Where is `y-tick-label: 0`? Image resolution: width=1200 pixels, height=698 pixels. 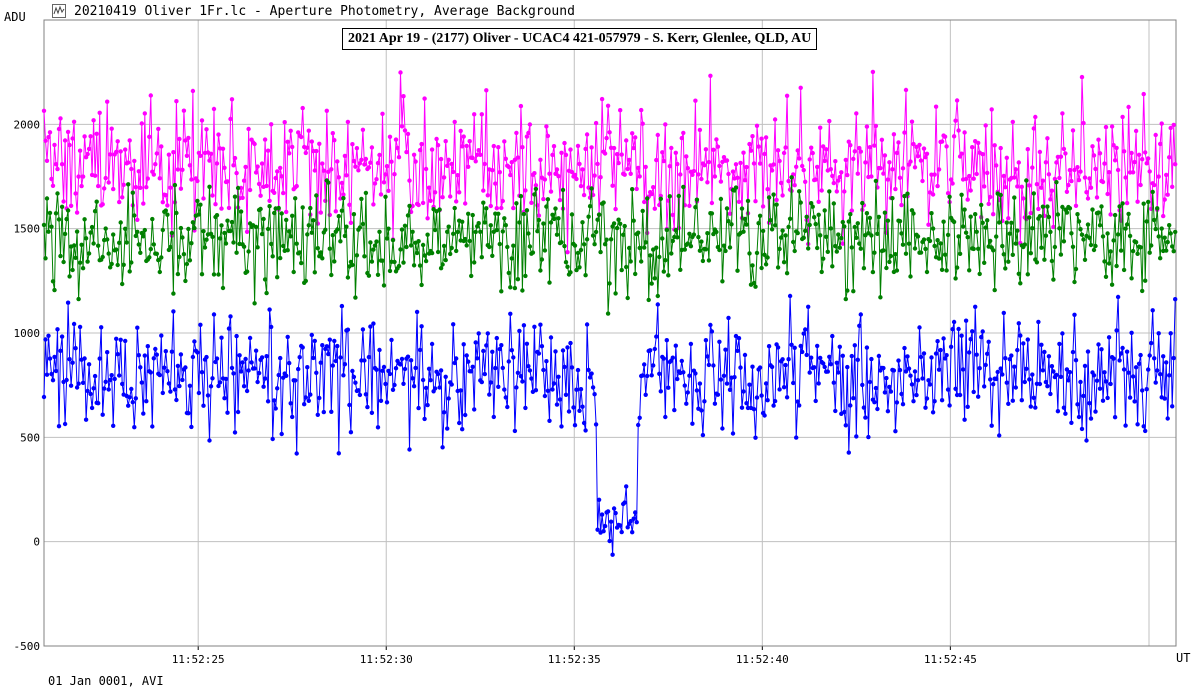 y-tick-label: 0 is located at coordinates (36, 542).